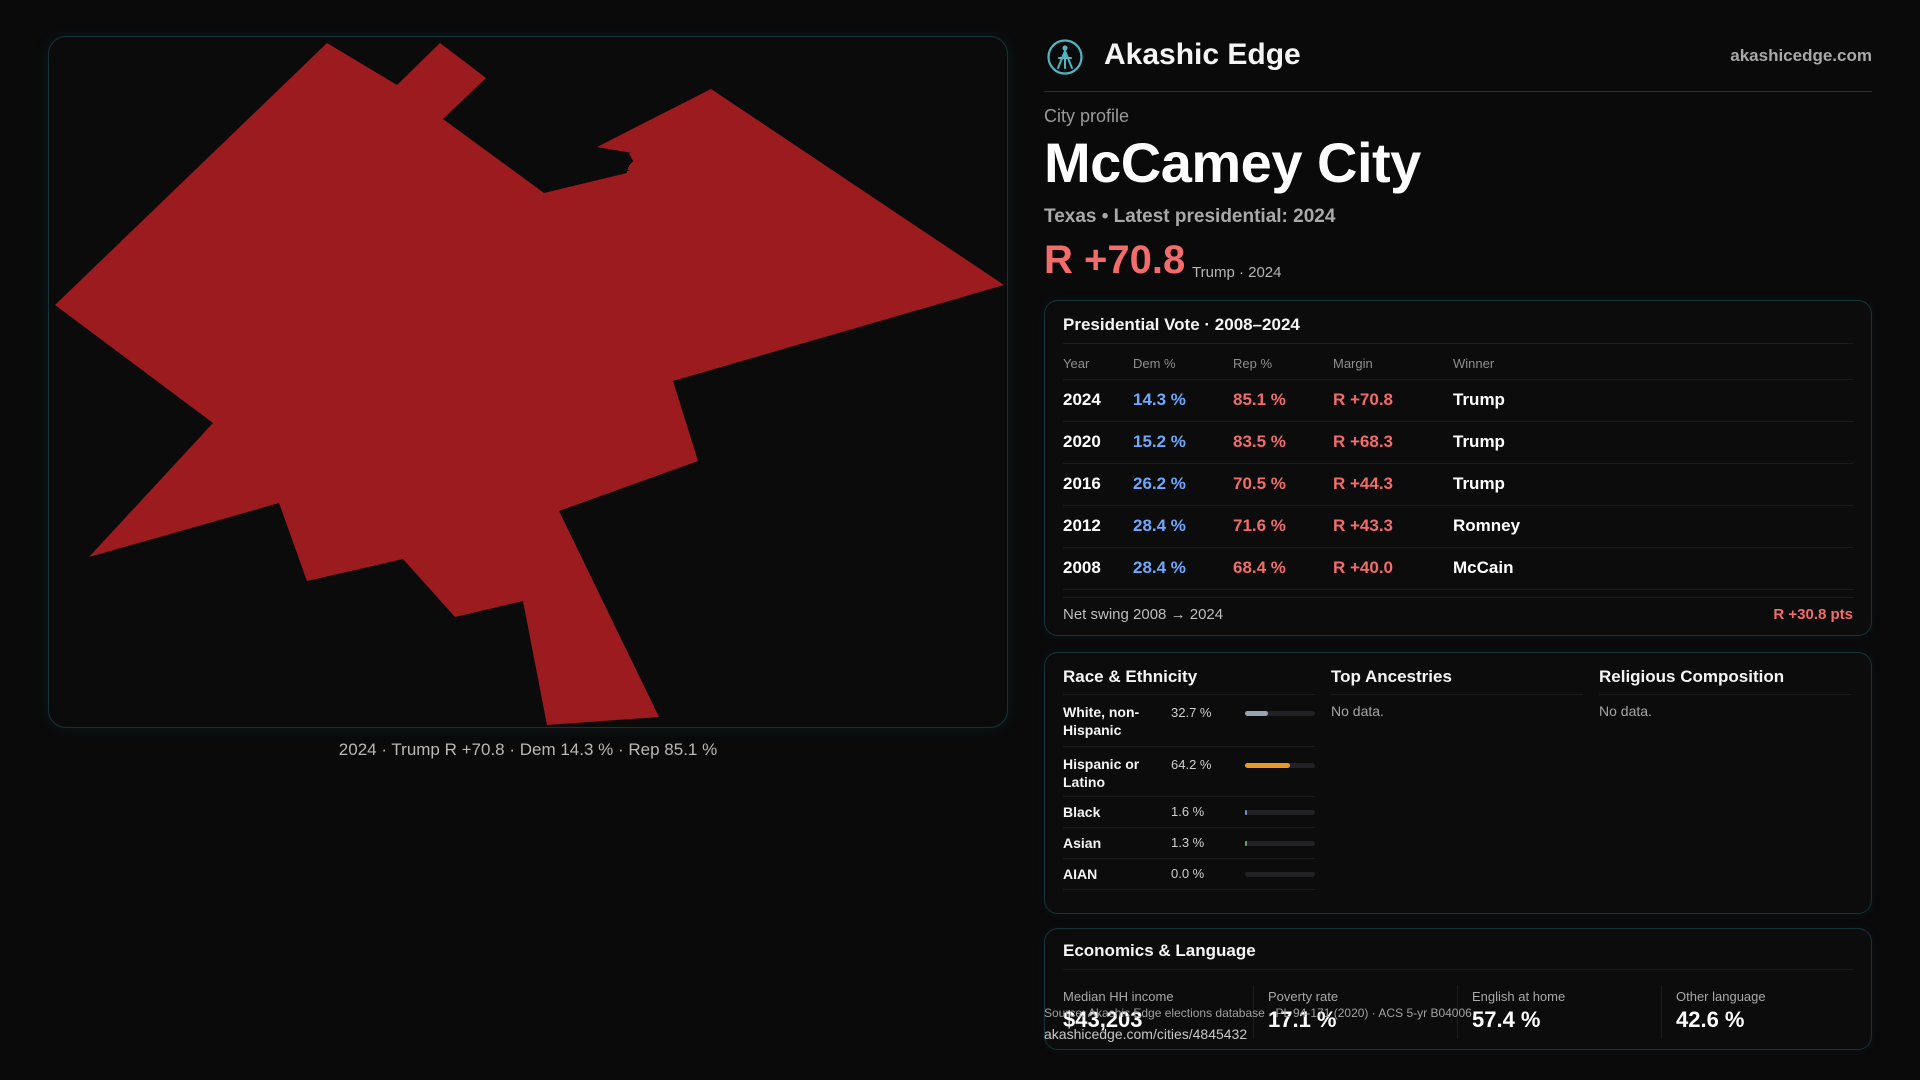 Image resolution: width=1920 pixels, height=1080 pixels. I want to click on cell-rep: 85.1 %, so click(1283, 400).